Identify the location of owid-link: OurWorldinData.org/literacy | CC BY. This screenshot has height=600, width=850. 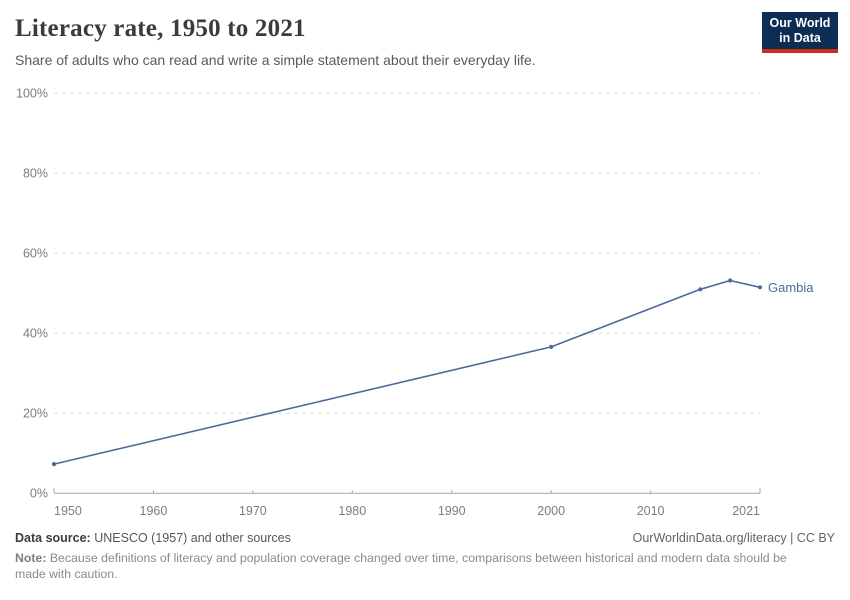
(733, 538).